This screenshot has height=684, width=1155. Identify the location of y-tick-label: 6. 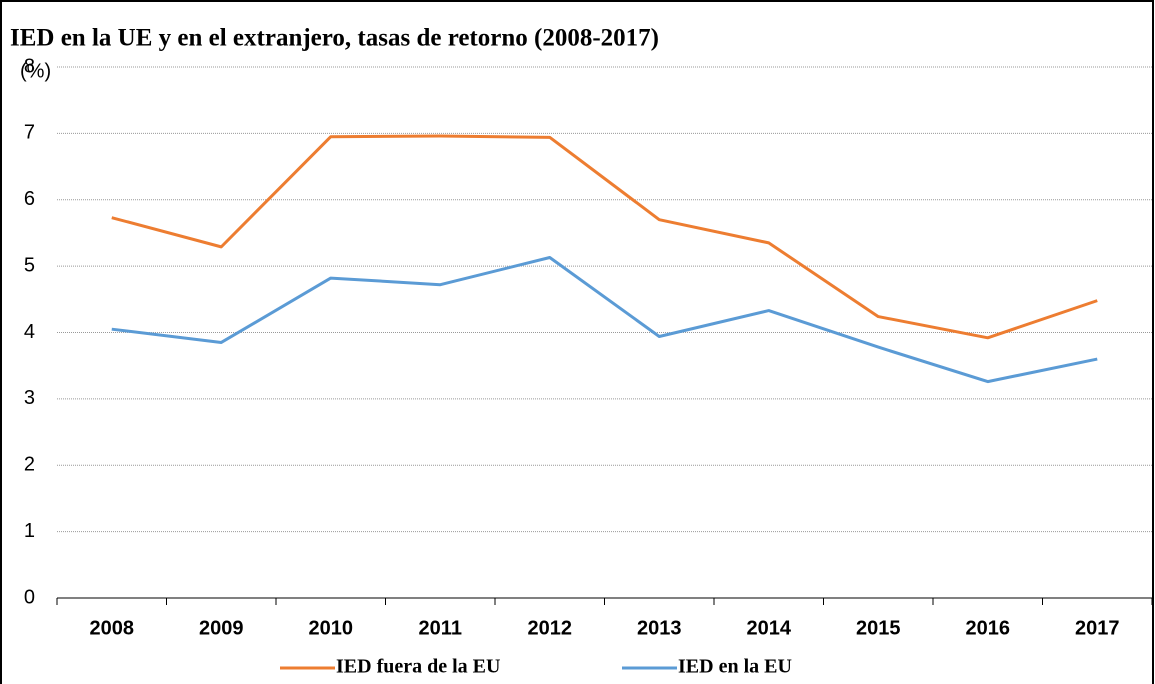
(29, 199).